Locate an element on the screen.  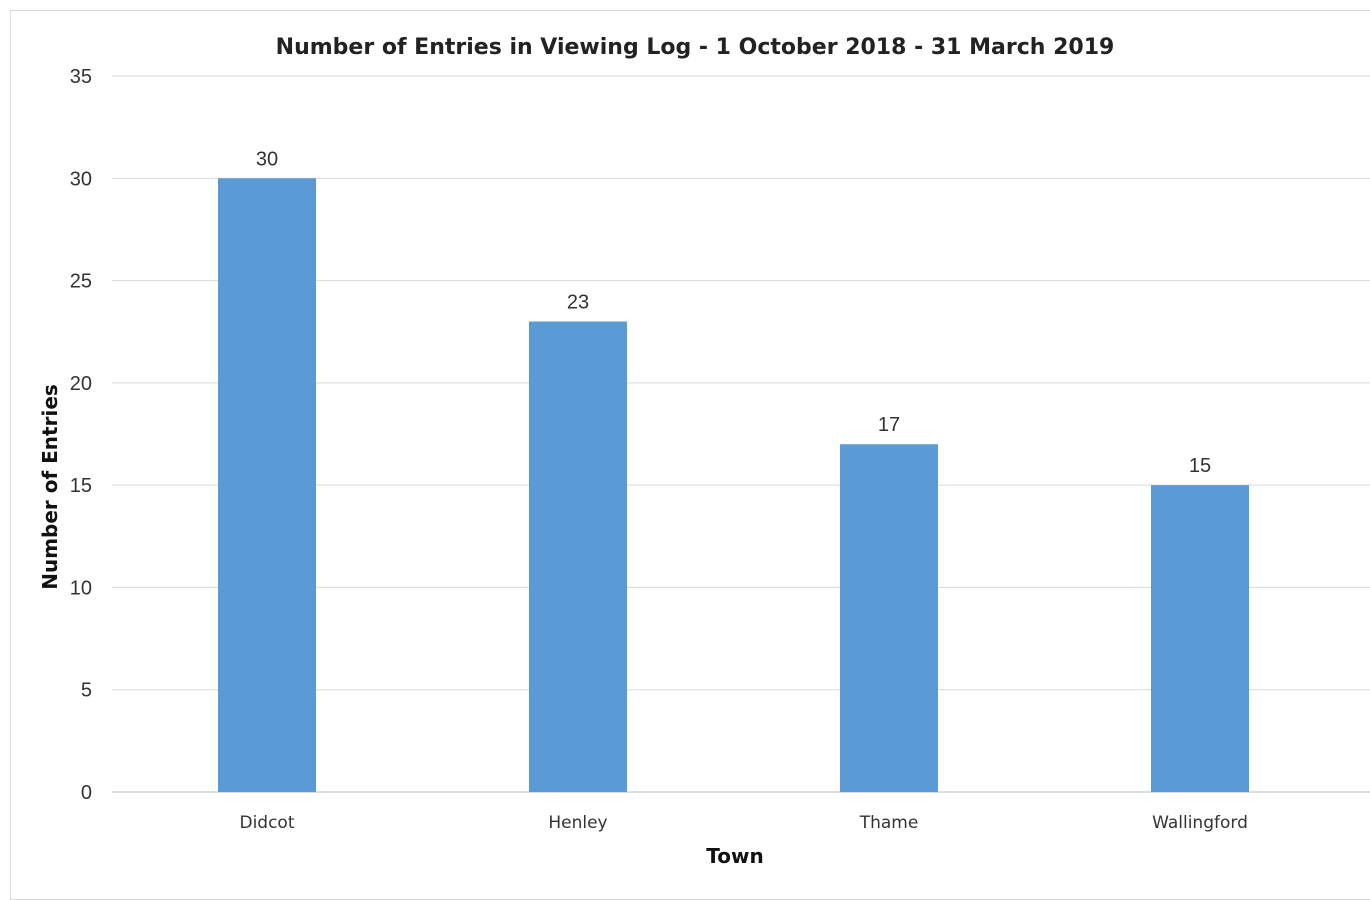
bar-thame is located at coordinates (889, 618).